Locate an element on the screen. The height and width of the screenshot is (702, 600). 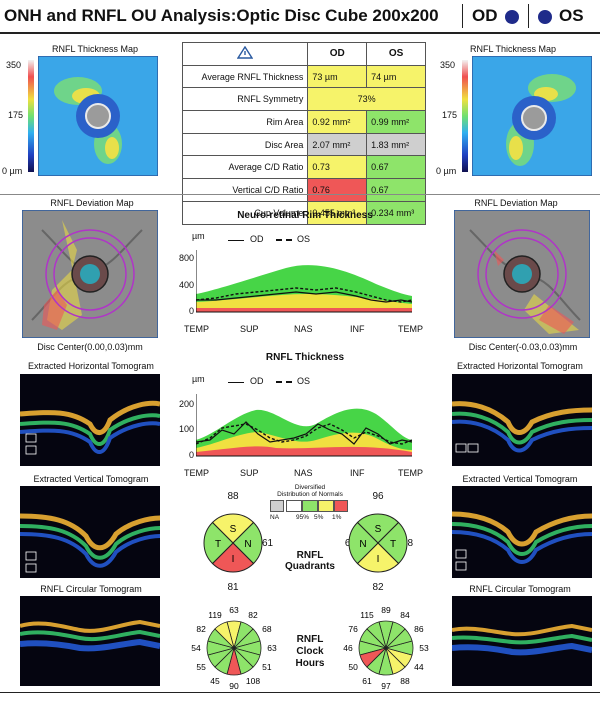
metric-od-value: 2.07 mm² is located at coordinates (337, 144).